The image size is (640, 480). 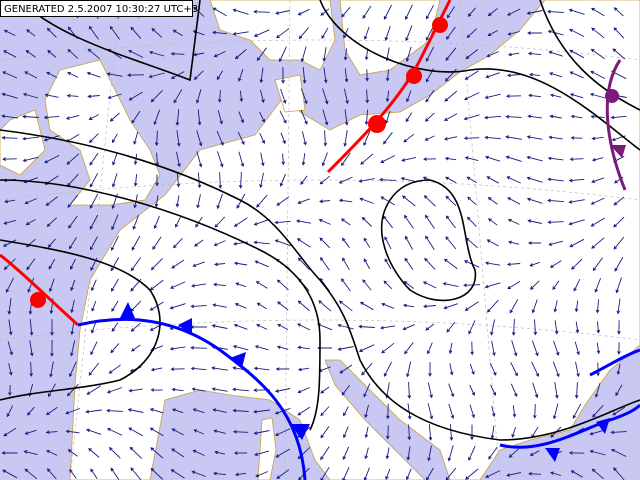 I want to click on cold-front, so click(x=192, y=398).